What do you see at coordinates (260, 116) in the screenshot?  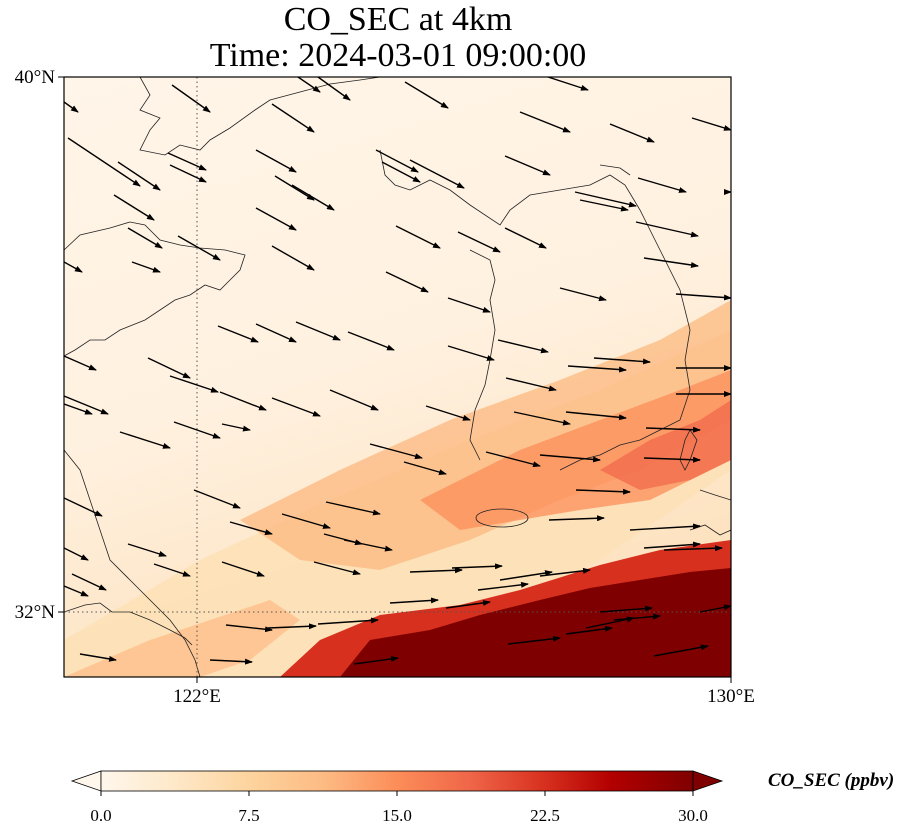 I see `coastline-liaodong` at bounding box center [260, 116].